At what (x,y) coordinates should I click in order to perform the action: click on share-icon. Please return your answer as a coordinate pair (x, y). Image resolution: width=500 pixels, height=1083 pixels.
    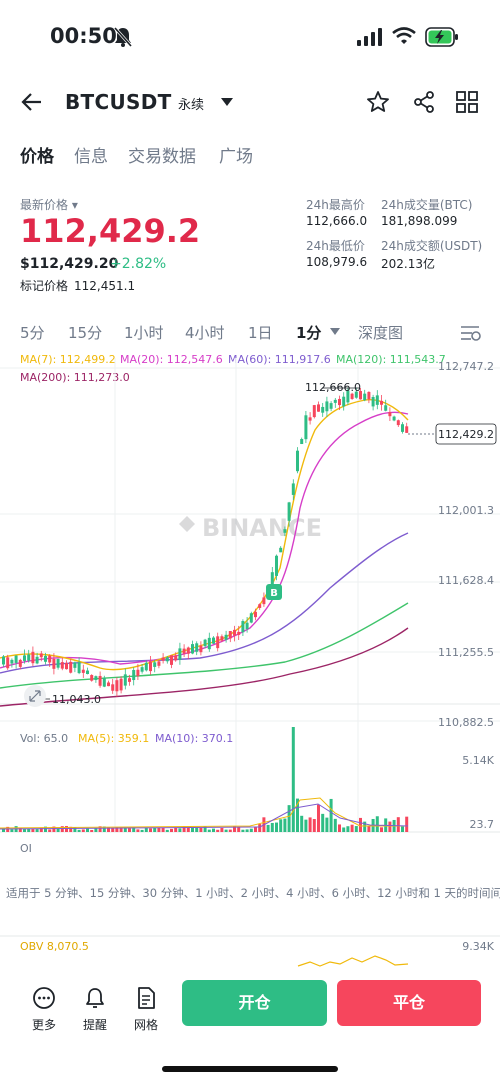
    Looking at the image, I should click on (424, 102).